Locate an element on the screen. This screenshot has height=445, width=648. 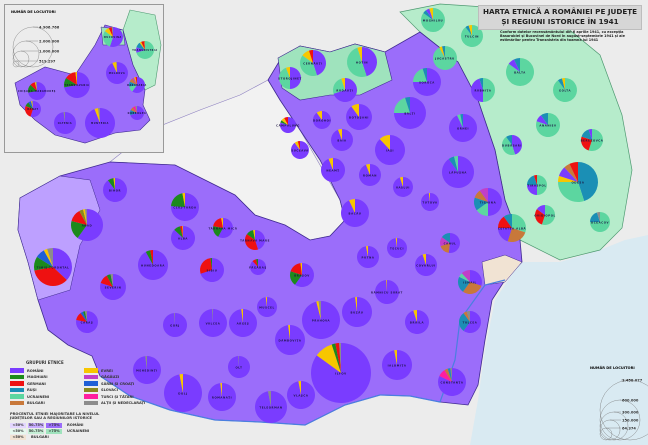
county-label: GORJ is located at coordinates (175, 325).